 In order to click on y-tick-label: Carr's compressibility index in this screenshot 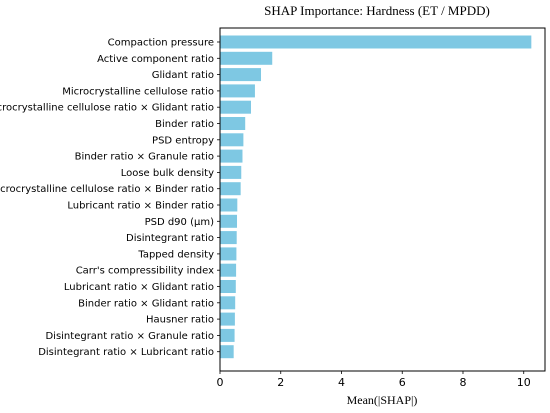, I will do `click(145, 271)`.